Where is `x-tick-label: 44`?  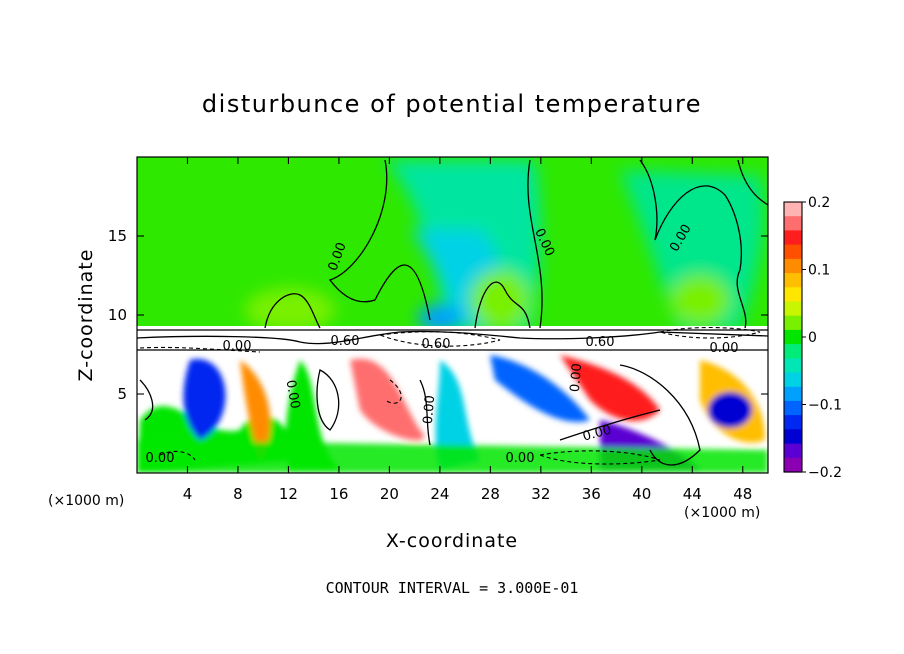 x-tick-label: 44 is located at coordinates (692, 494).